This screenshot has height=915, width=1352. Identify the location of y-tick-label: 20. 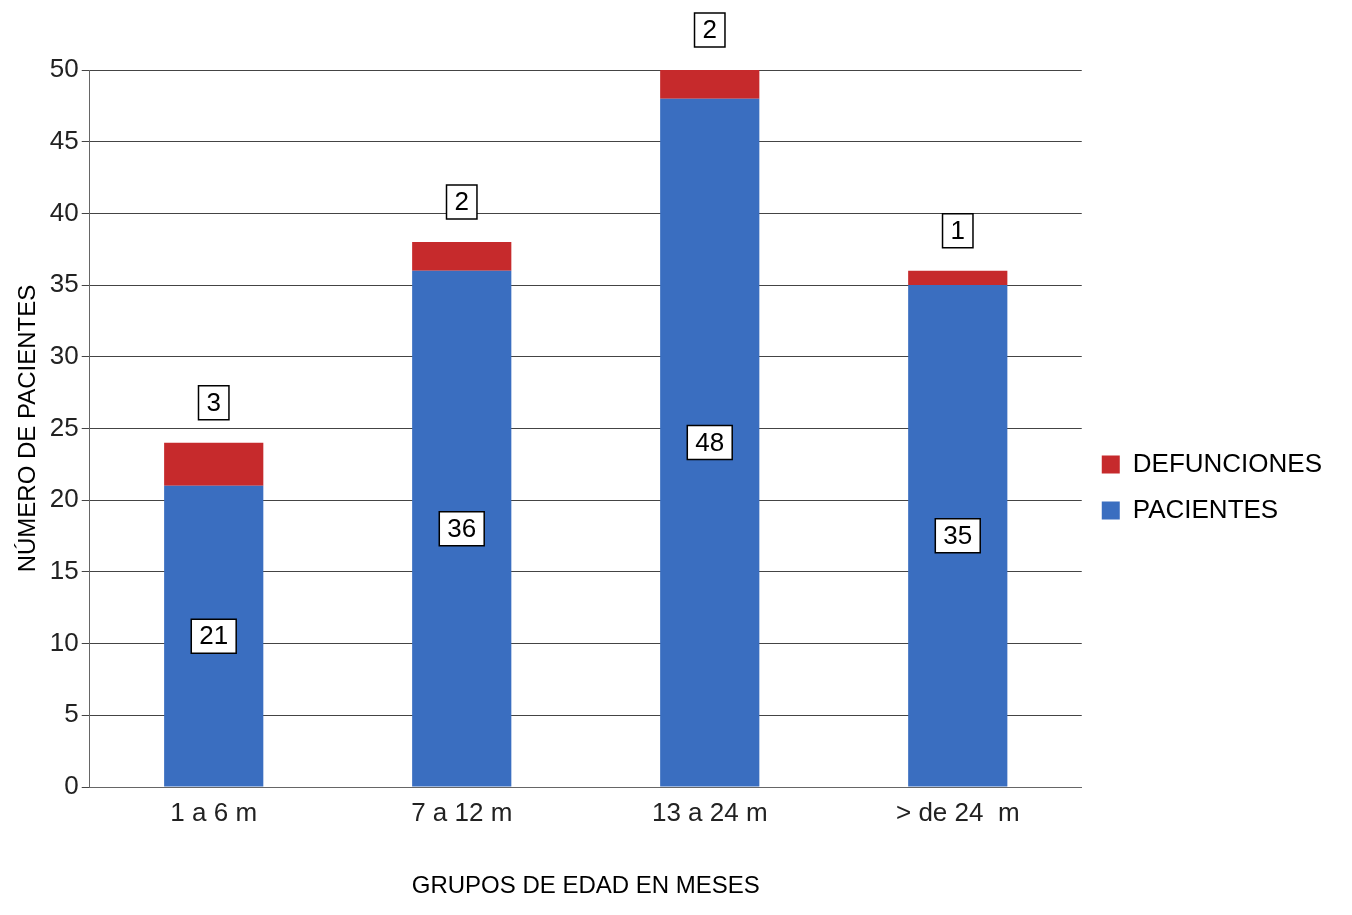
(64, 498).